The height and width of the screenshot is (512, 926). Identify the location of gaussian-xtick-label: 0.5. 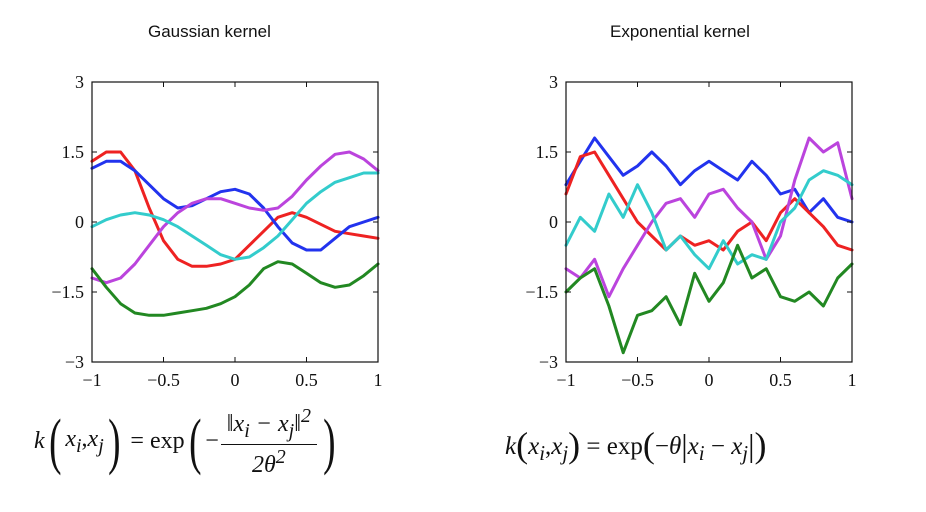
(306, 380).